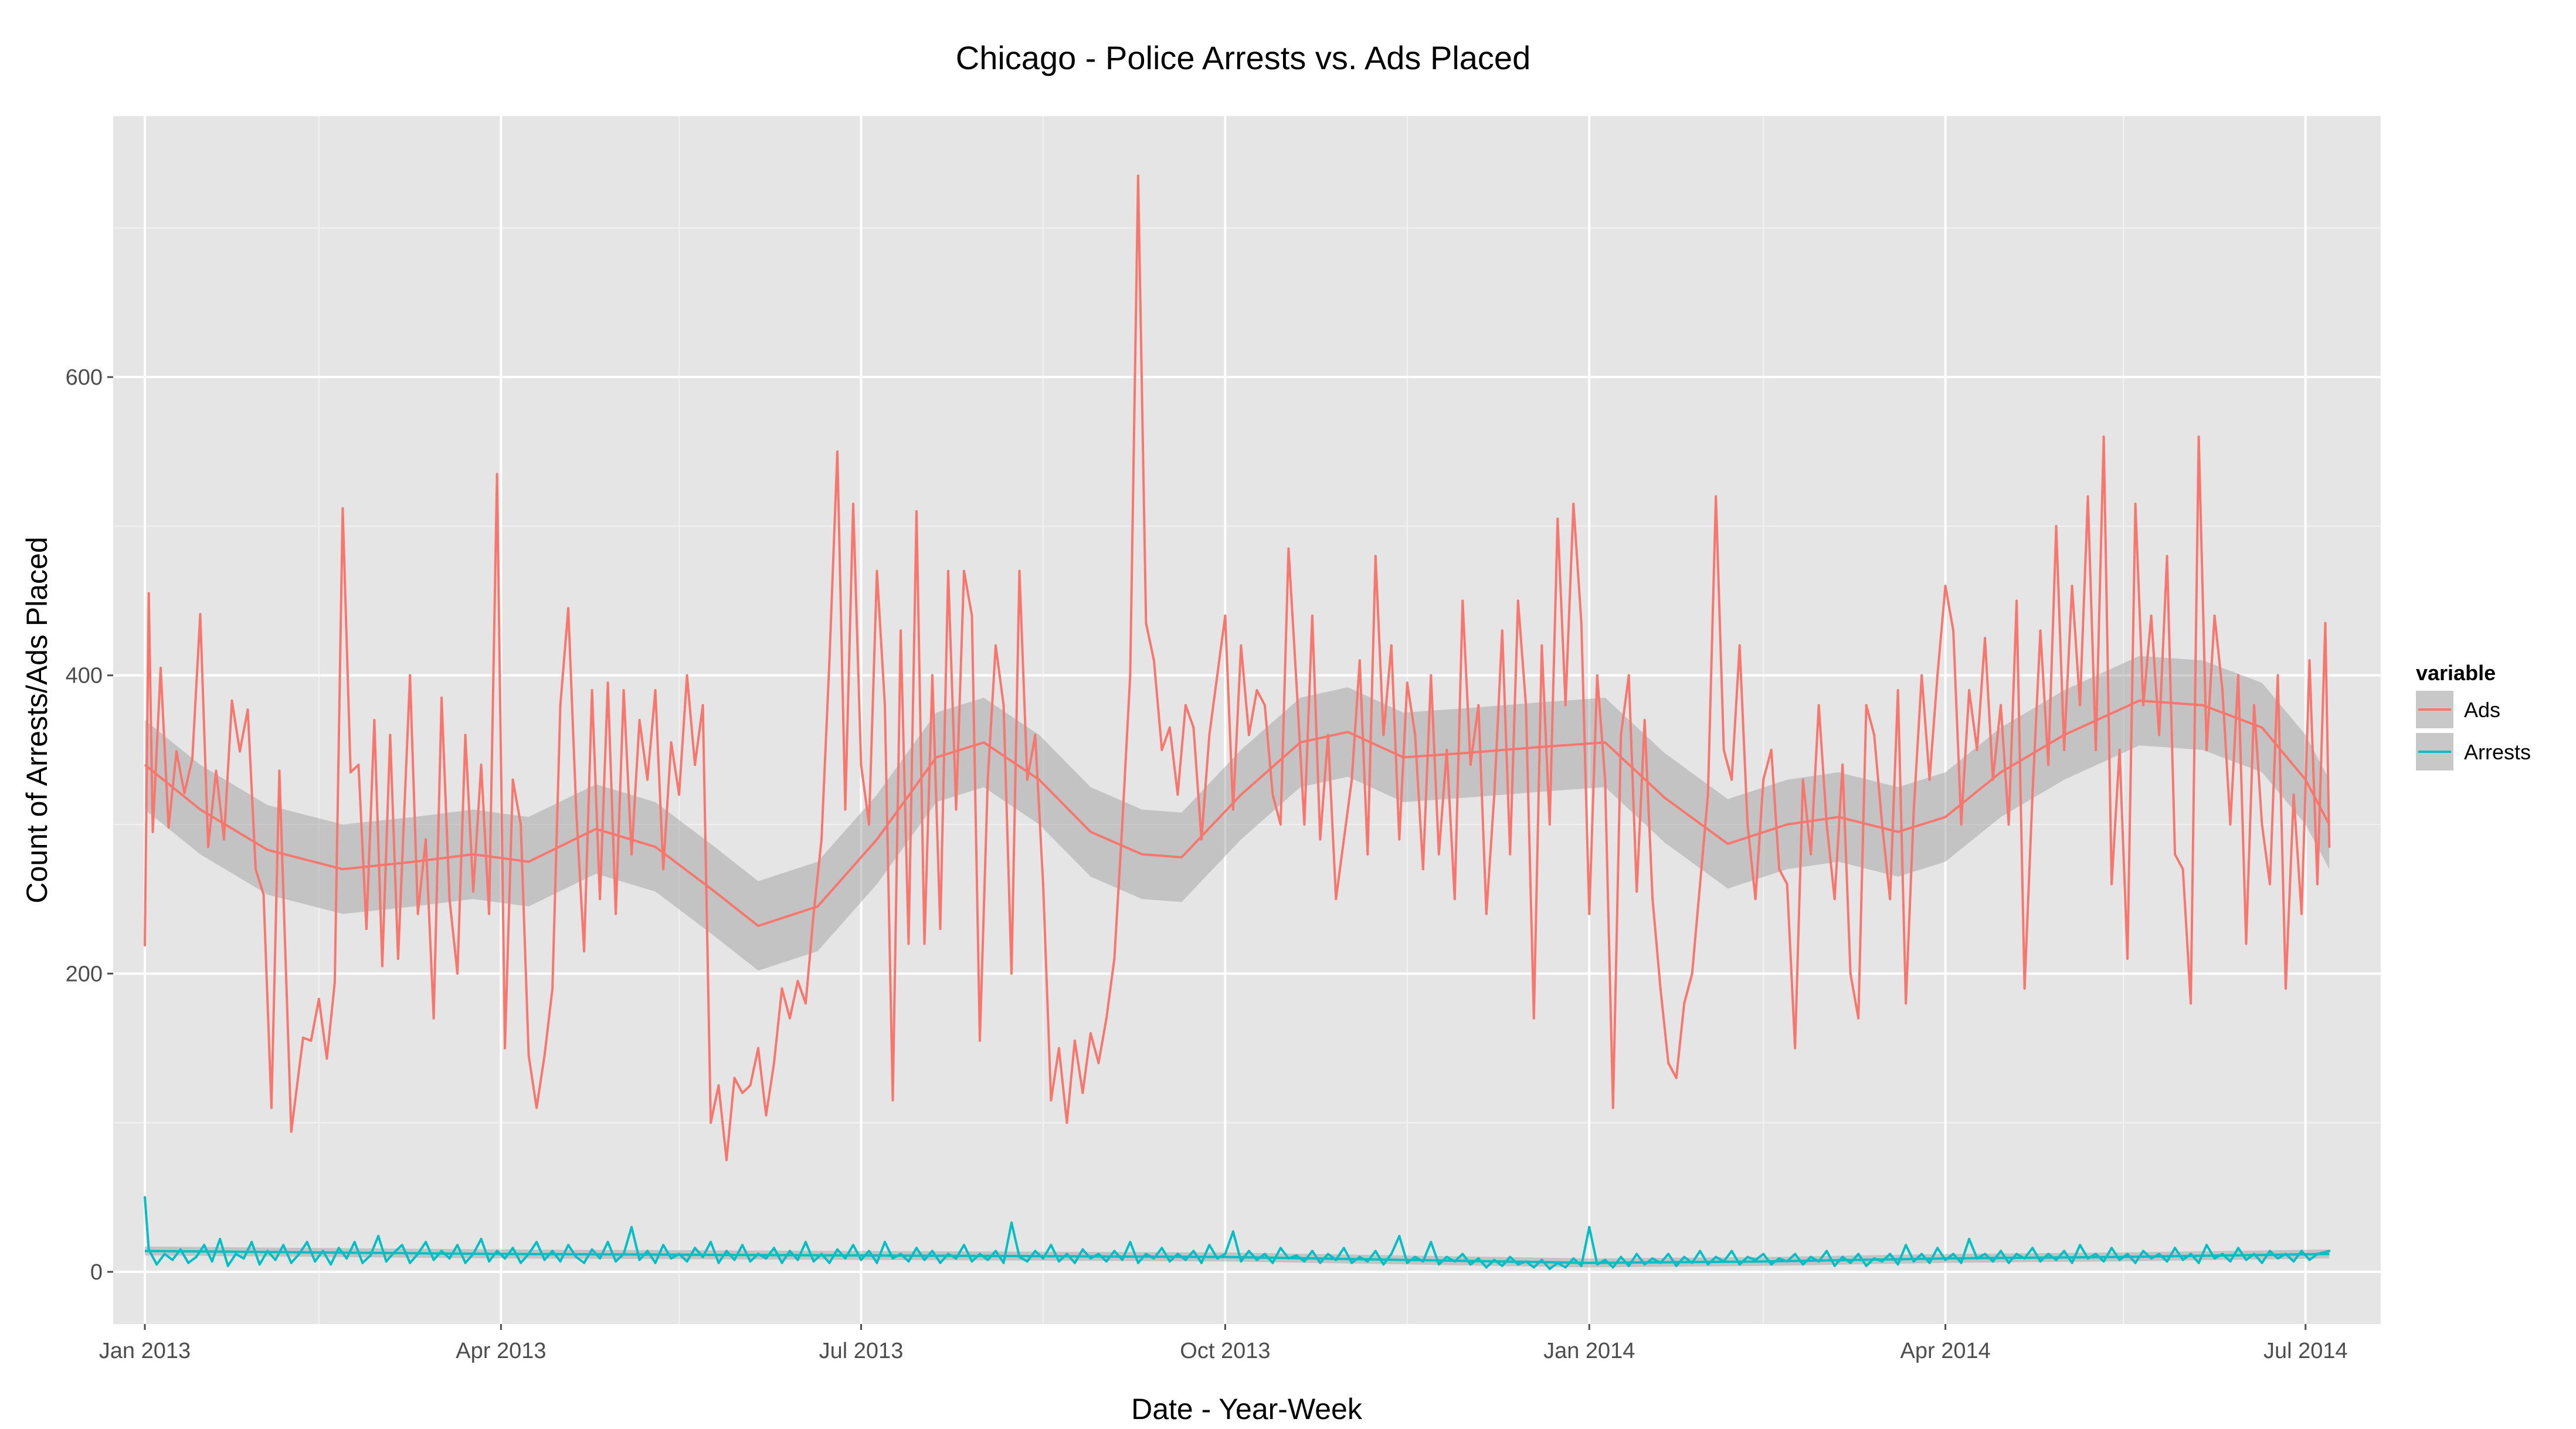  I want to click on y-axis-tick-label: 200, so click(84, 974).